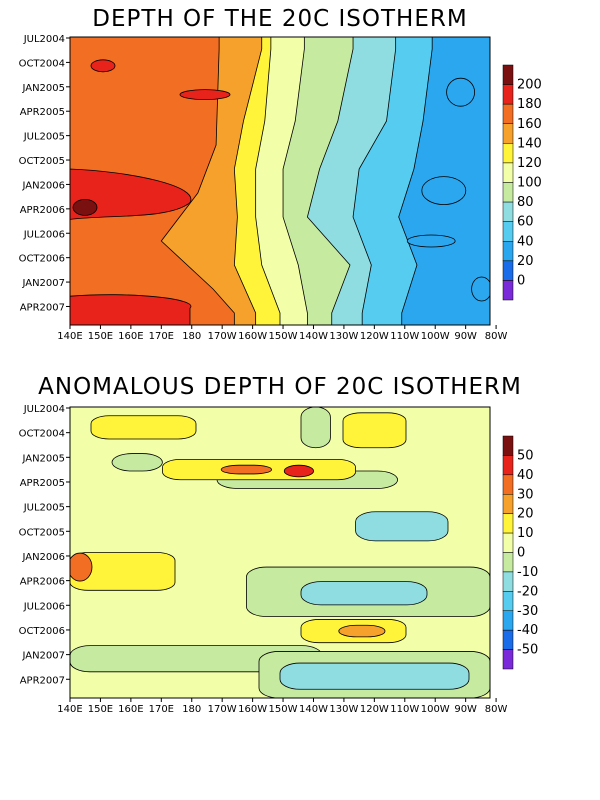  What do you see at coordinates (529, 163) in the screenshot?
I see `colorbar-label: 120` at bounding box center [529, 163].